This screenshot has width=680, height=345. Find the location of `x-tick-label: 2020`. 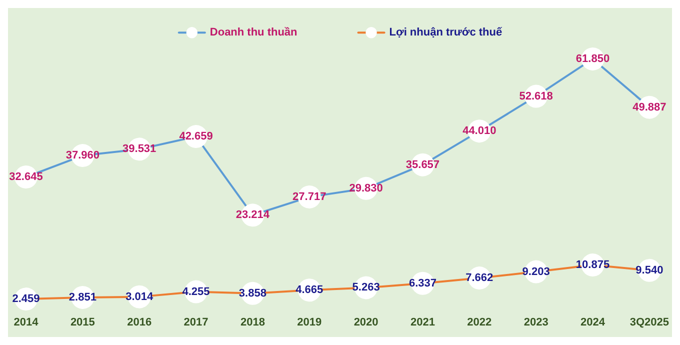

x-tick-label: 2020 is located at coordinates (366, 322).